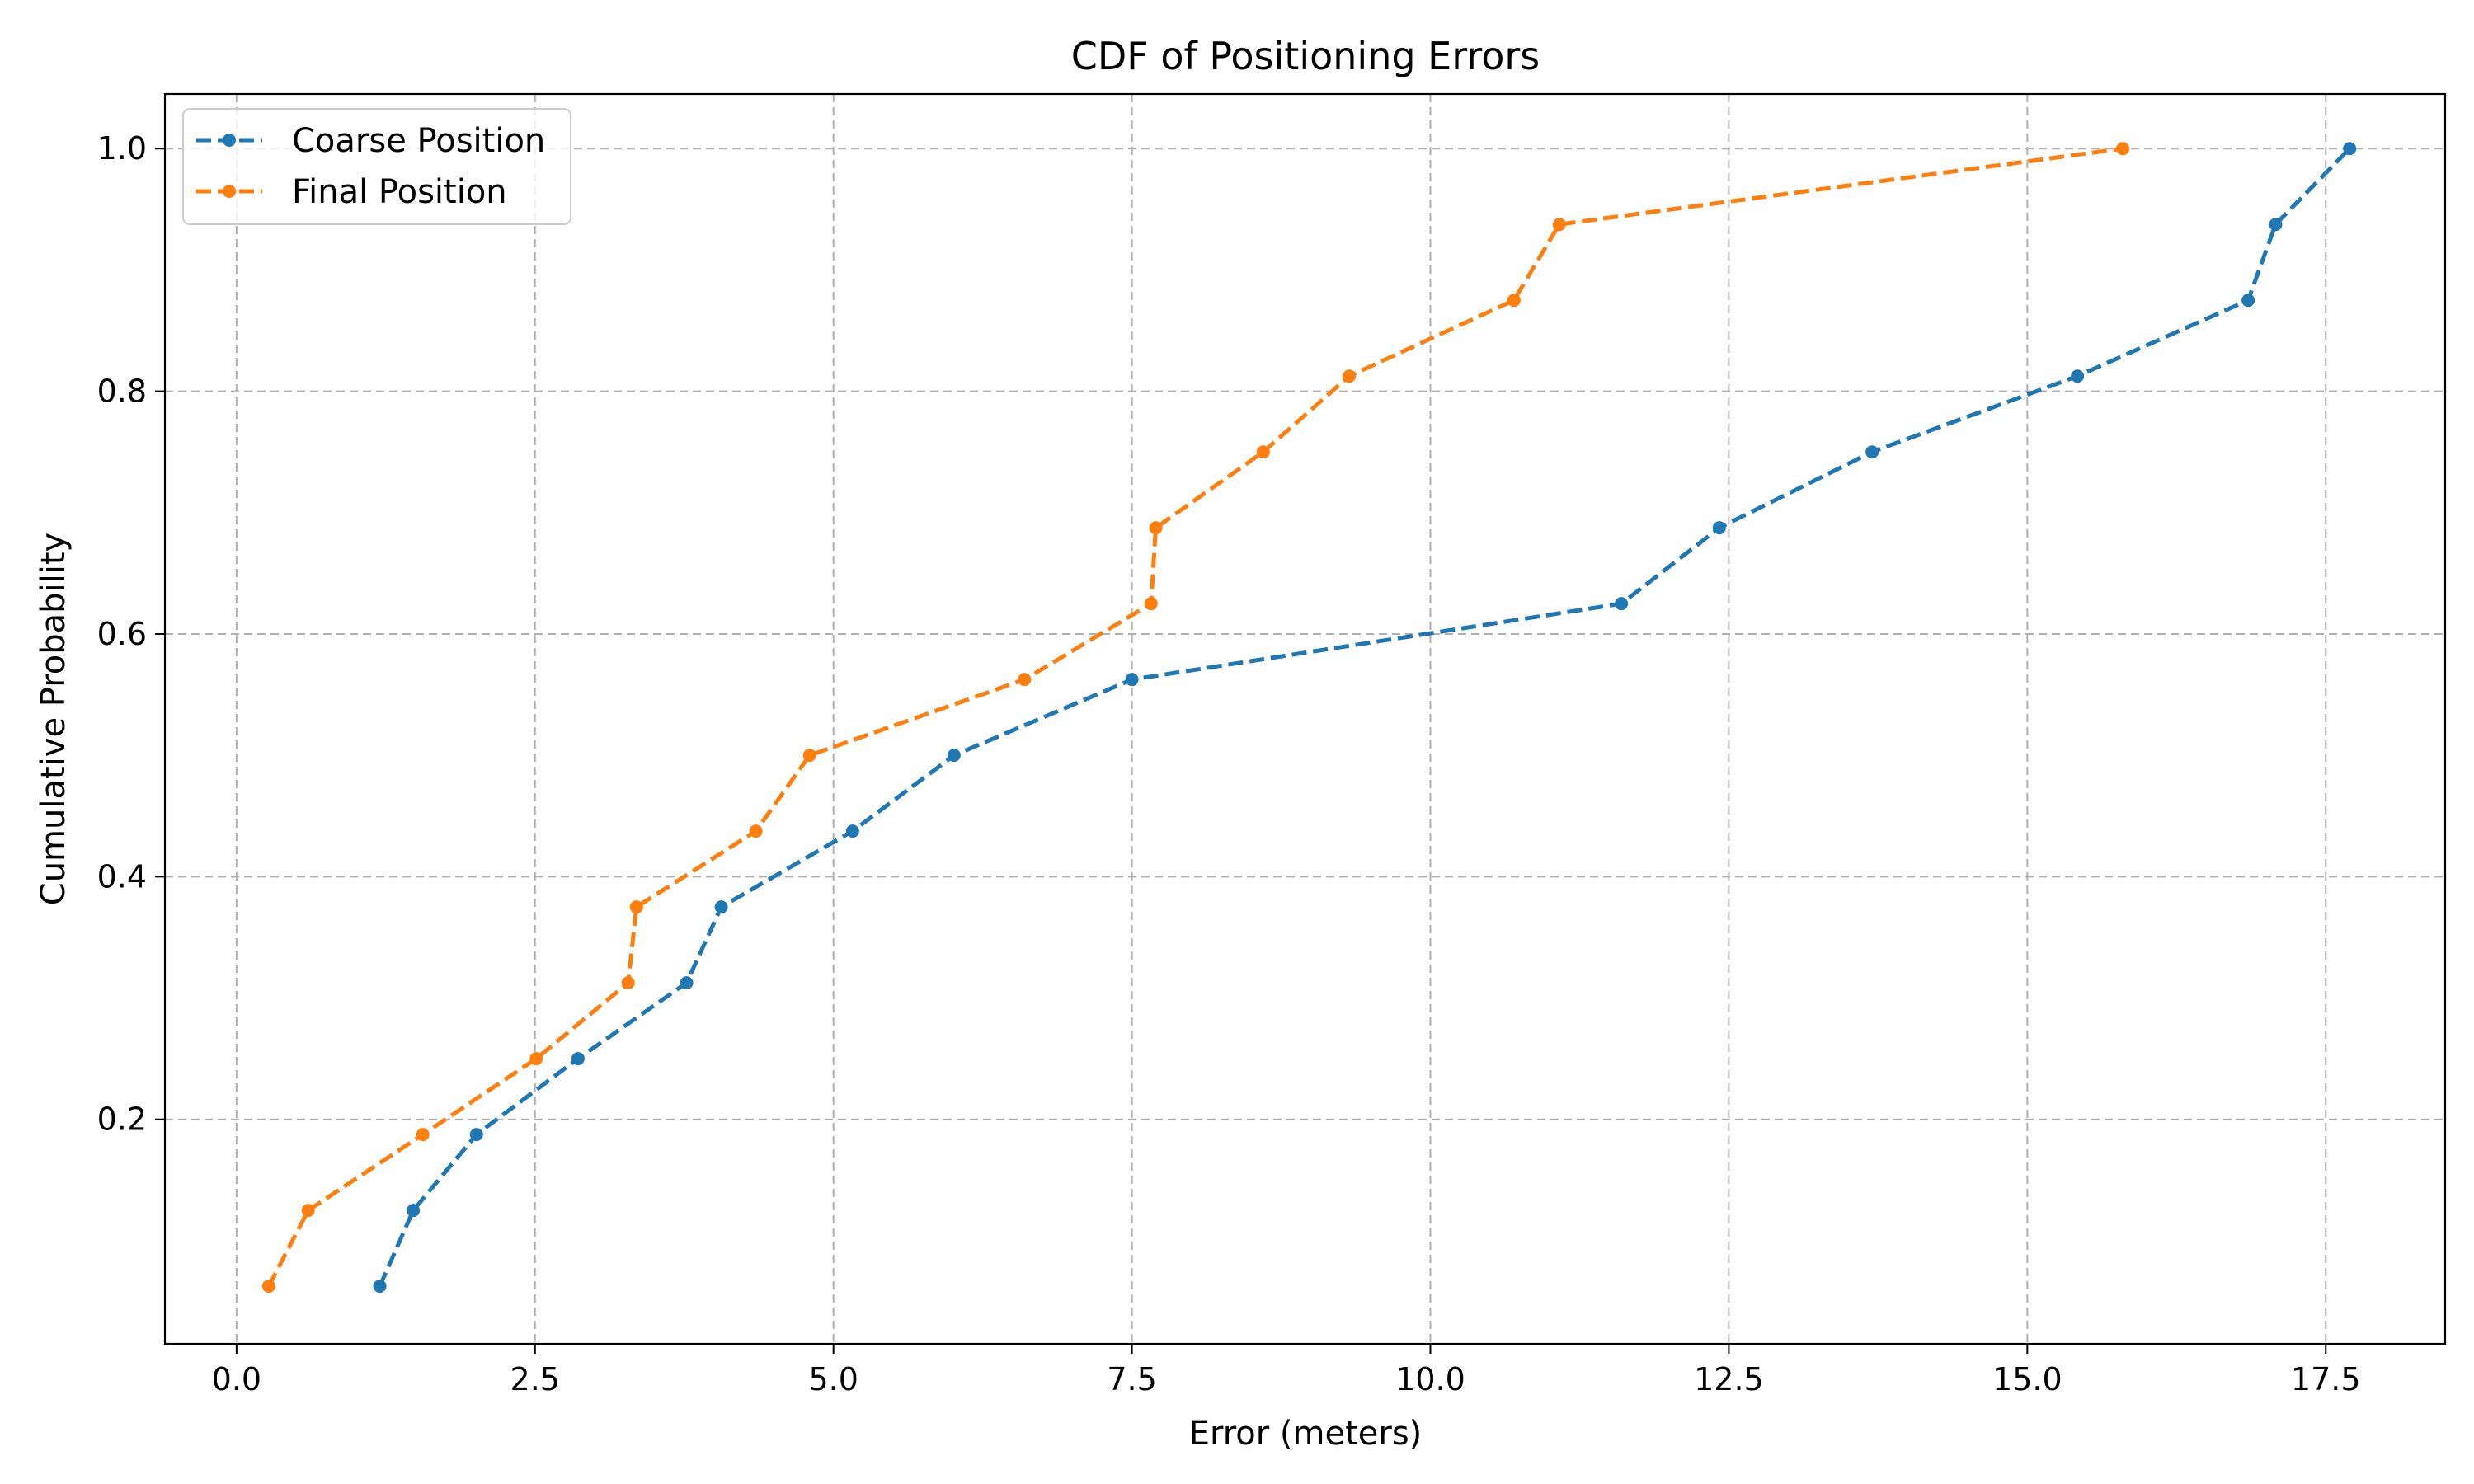 This screenshot has width=2474, height=1484. What do you see at coordinates (1729, 1379) in the screenshot?
I see `x-tick-label: 12.5` at bounding box center [1729, 1379].